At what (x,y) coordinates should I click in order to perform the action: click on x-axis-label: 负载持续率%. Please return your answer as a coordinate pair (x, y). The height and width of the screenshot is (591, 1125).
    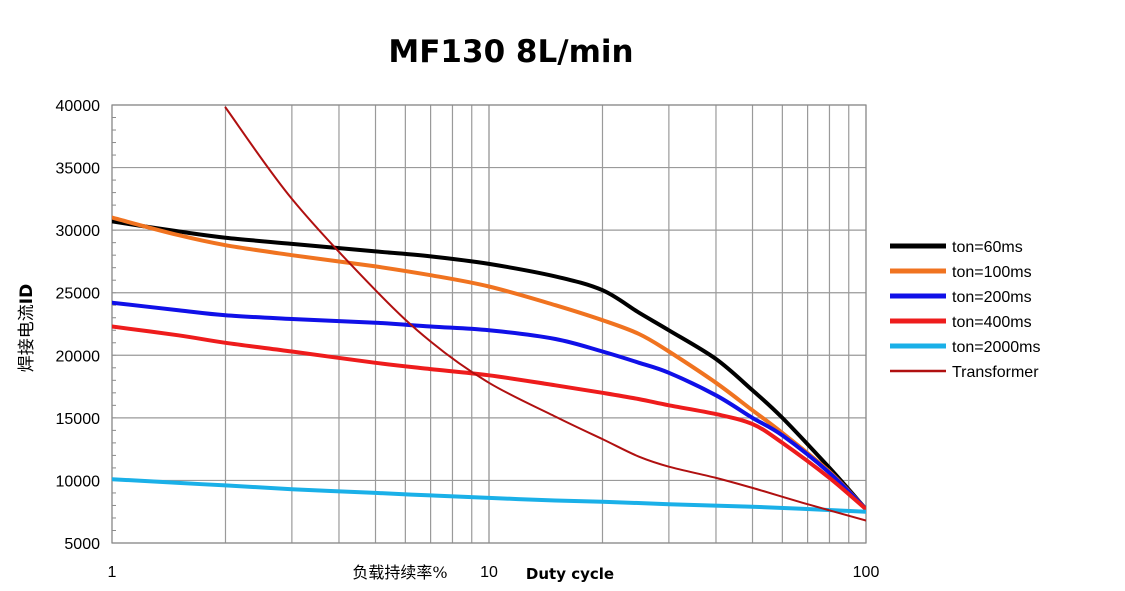
    Looking at the image, I should click on (399, 572).